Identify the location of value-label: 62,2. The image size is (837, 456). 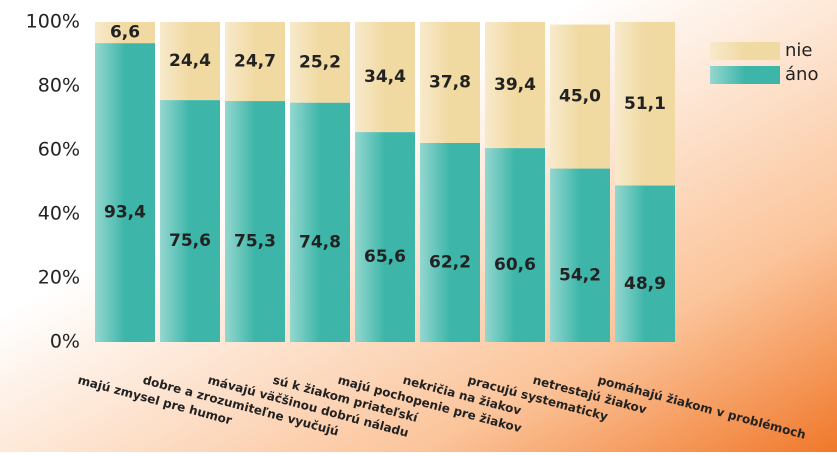
(450, 262).